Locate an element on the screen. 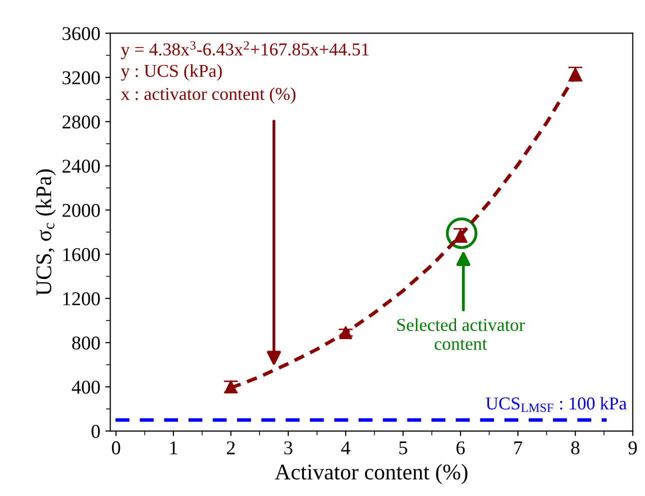 The width and height of the screenshot is (645, 496). x-tick-label: 9 is located at coordinates (632, 447).